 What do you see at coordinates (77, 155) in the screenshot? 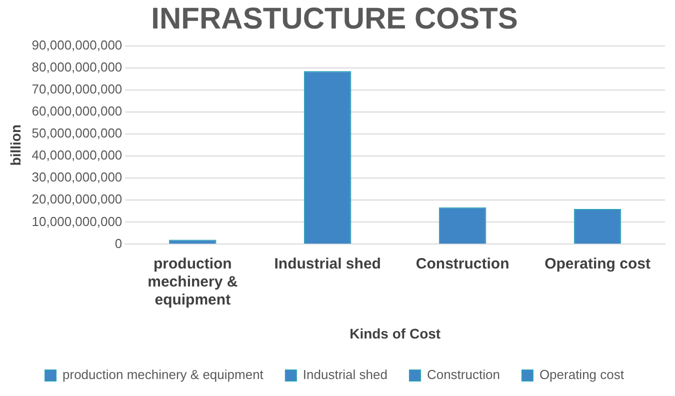
I see `y-tick-label: 40,000,000,000` at bounding box center [77, 155].